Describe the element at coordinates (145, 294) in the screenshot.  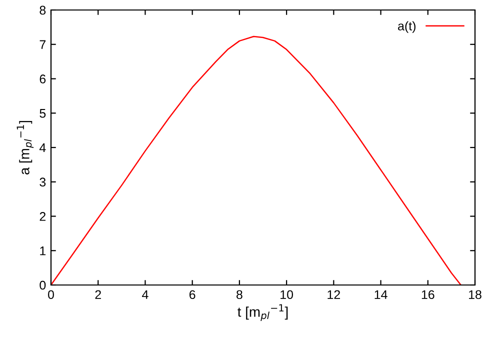
I see `x-tick-label: 4` at that location.